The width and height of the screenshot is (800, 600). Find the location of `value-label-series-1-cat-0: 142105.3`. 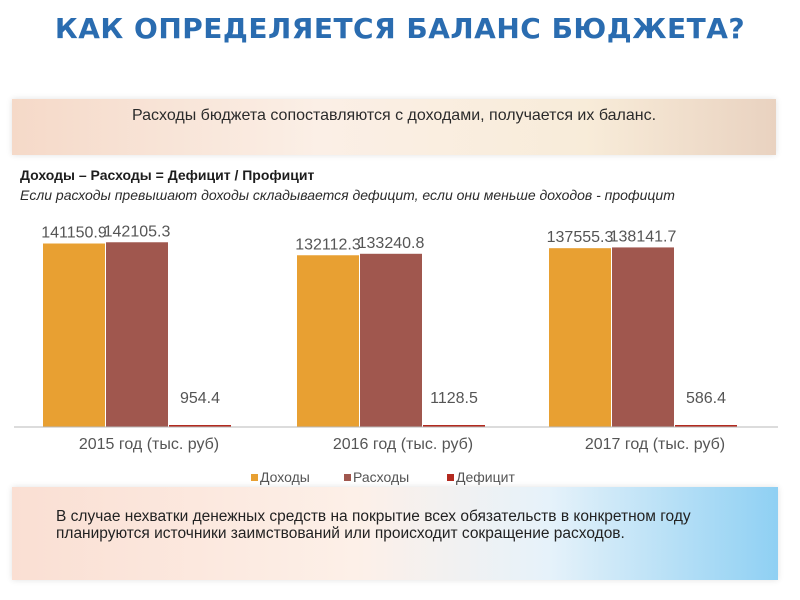

value-label-series-1-cat-0: 142105.3 is located at coordinates (137, 231).